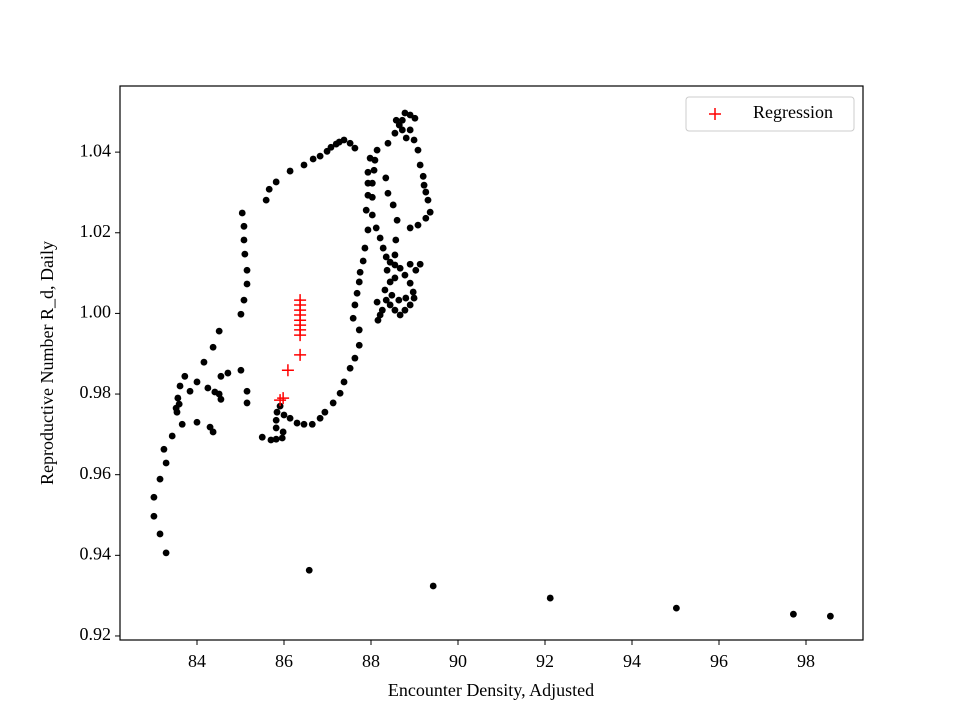 The height and width of the screenshot is (720, 960). I want to click on x-tick-label: 88, so click(371, 661).